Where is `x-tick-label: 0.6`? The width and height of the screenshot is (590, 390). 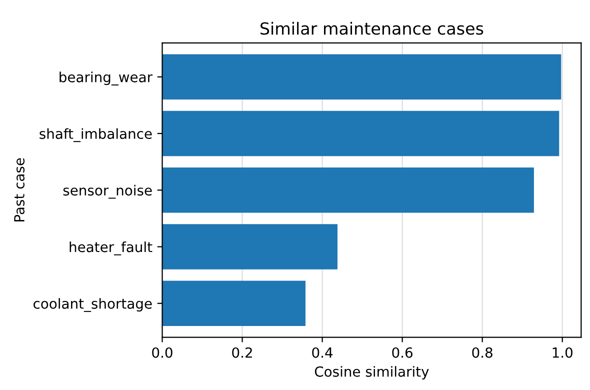 x-tick-label: 0.6 is located at coordinates (402, 352).